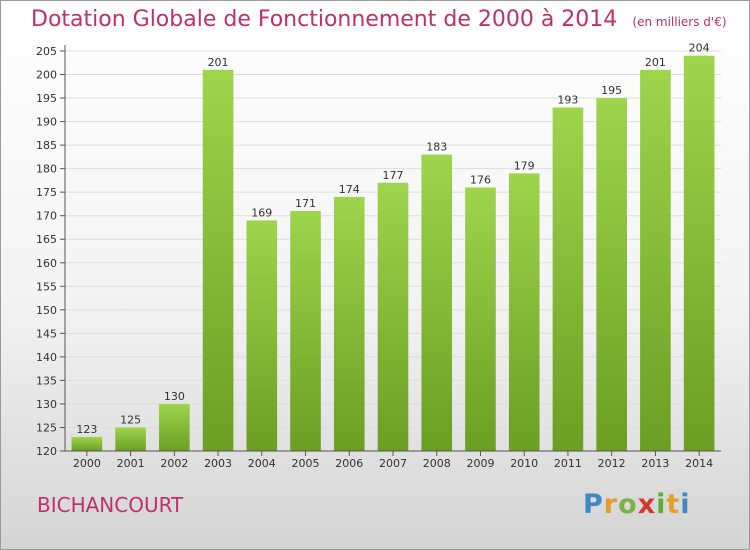 This screenshot has width=750, height=550. What do you see at coordinates (87, 443) in the screenshot?
I see `bar-2000` at bounding box center [87, 443].